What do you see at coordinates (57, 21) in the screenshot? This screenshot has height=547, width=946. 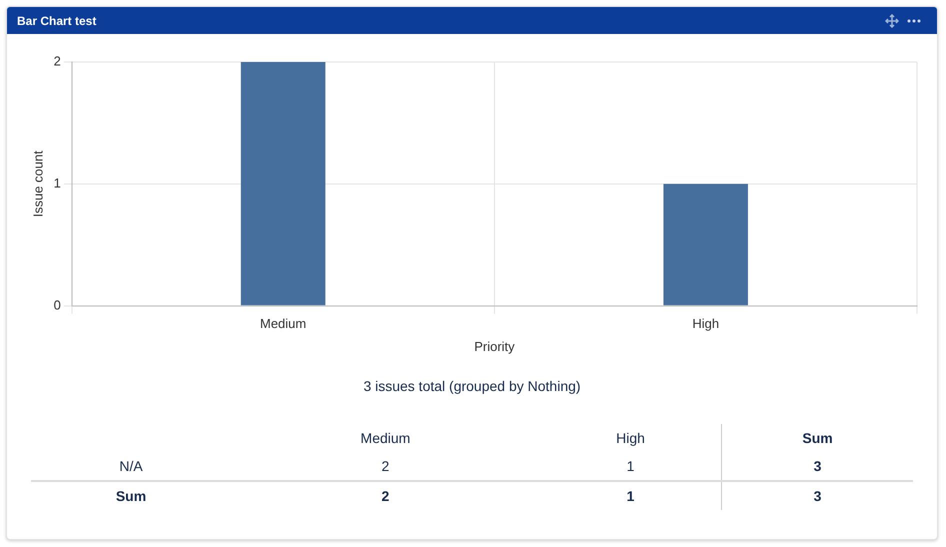 I see `chart-title: Bar Chart test` at bounding box center [57, 21].